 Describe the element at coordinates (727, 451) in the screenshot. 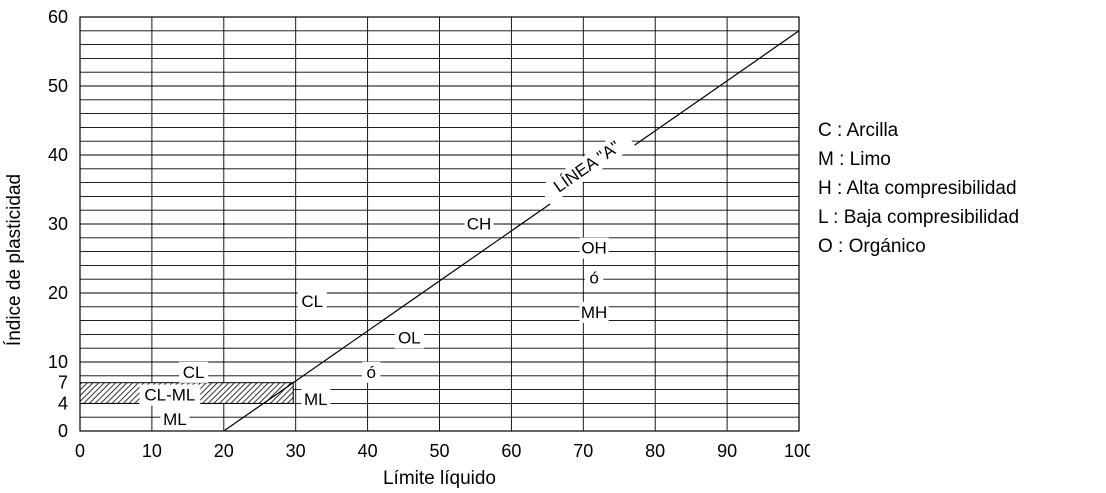

I see `x-tick-label: 90` at that location.